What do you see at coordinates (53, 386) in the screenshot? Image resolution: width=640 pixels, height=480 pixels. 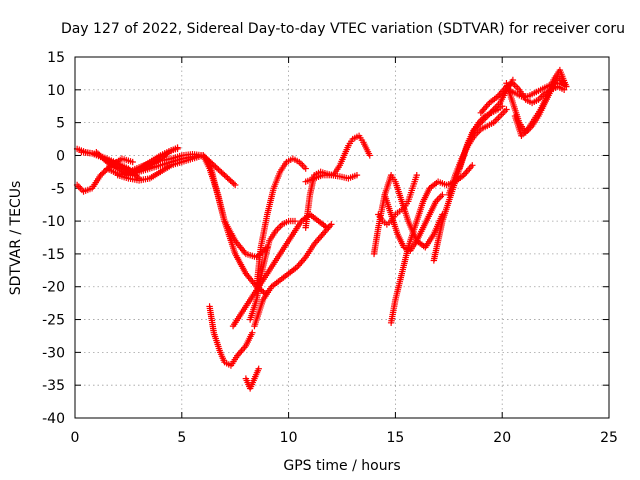 I see `y-tick-label: -35` at bounding box center [53, 386].